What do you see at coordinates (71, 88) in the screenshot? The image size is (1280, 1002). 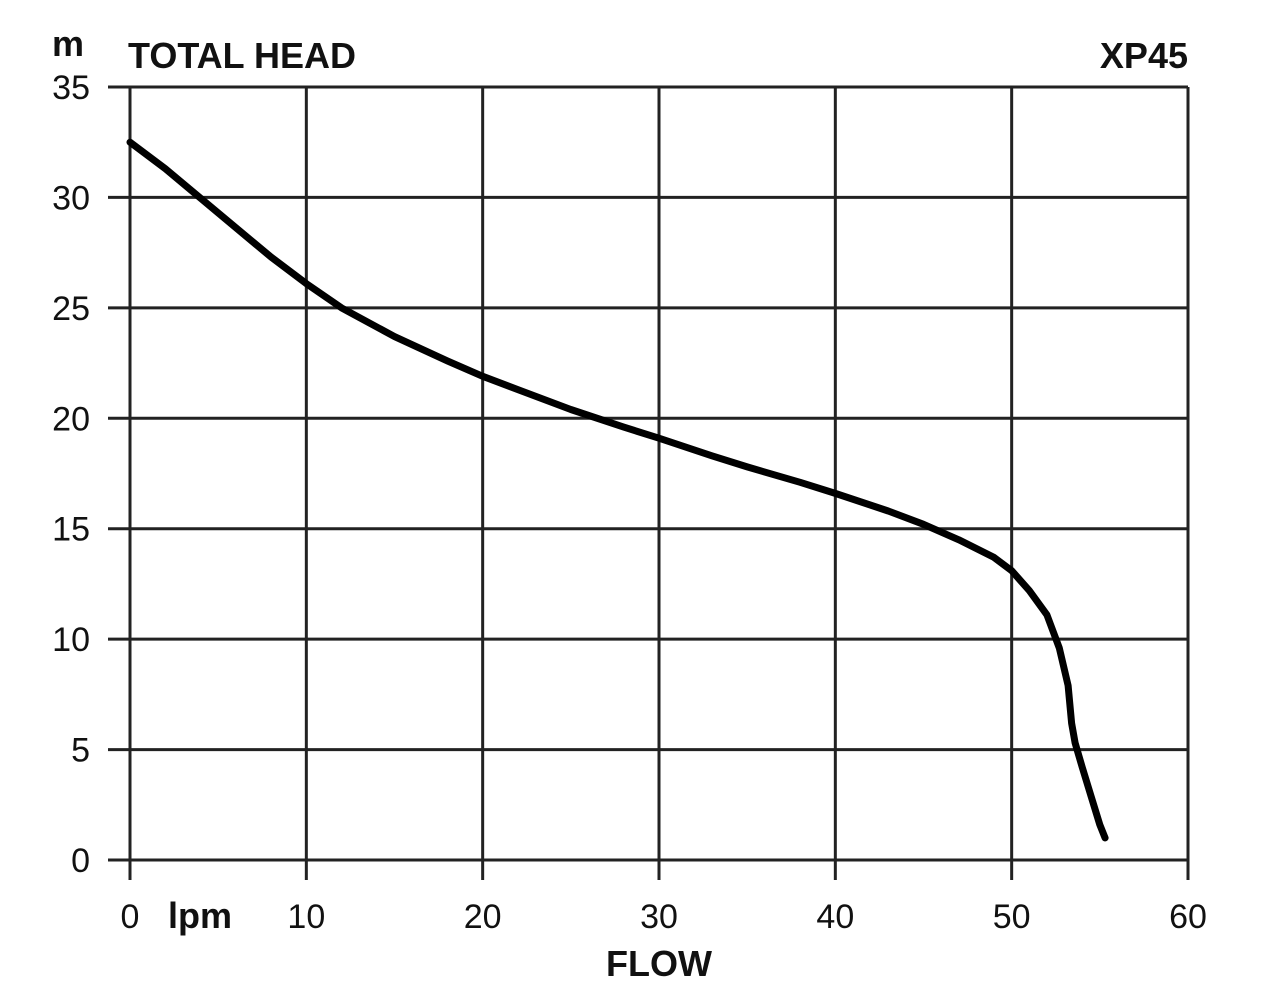 I see `y-tick-label-35: 35` at bounding box center [71, 88].